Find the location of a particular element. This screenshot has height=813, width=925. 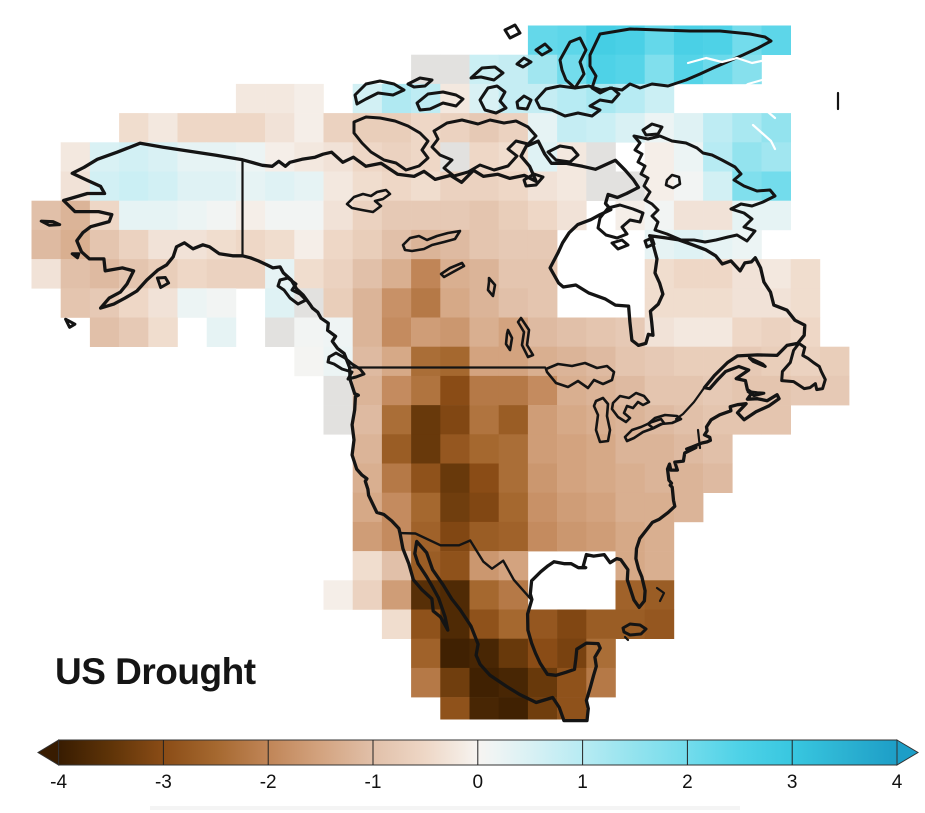

colorbar: -4 -3 -2 -1 0 1 2 3 4 is located at coordinates (478, 774).